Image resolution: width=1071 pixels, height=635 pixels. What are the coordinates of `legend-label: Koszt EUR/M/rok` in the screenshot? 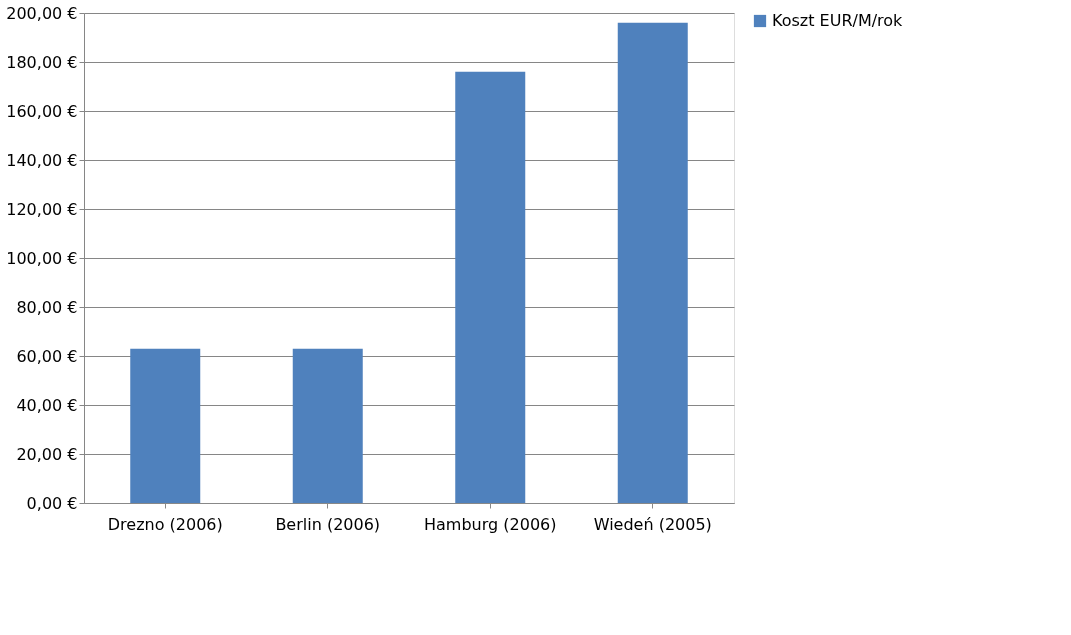 It's located at (838, 20).